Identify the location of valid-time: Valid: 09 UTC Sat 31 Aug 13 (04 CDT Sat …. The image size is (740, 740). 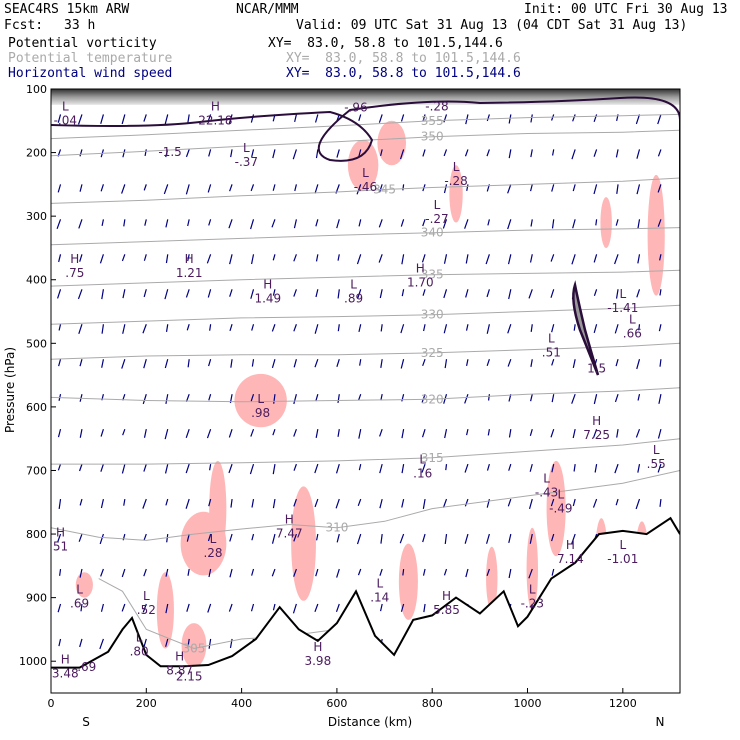
(492, 25).